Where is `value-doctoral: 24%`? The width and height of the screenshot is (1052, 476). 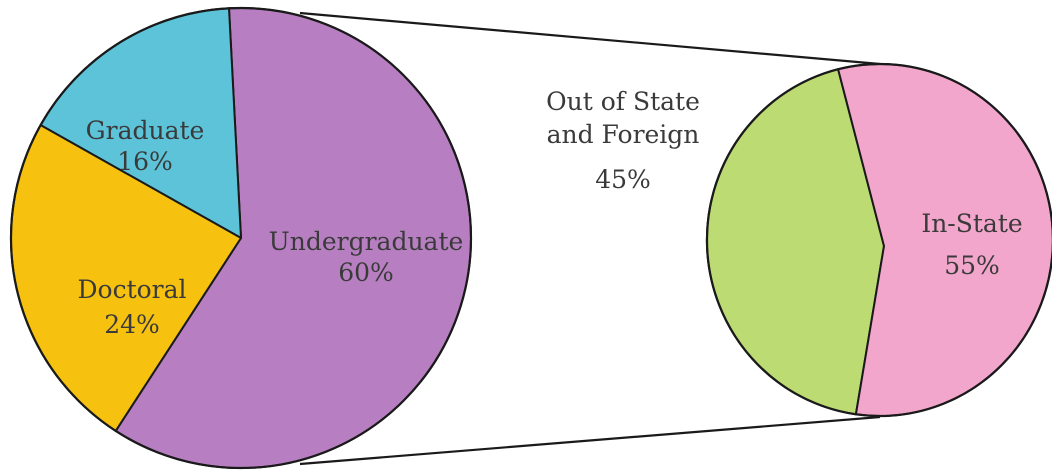
value-doctoral: 24% is located at coordinates (132, 324).